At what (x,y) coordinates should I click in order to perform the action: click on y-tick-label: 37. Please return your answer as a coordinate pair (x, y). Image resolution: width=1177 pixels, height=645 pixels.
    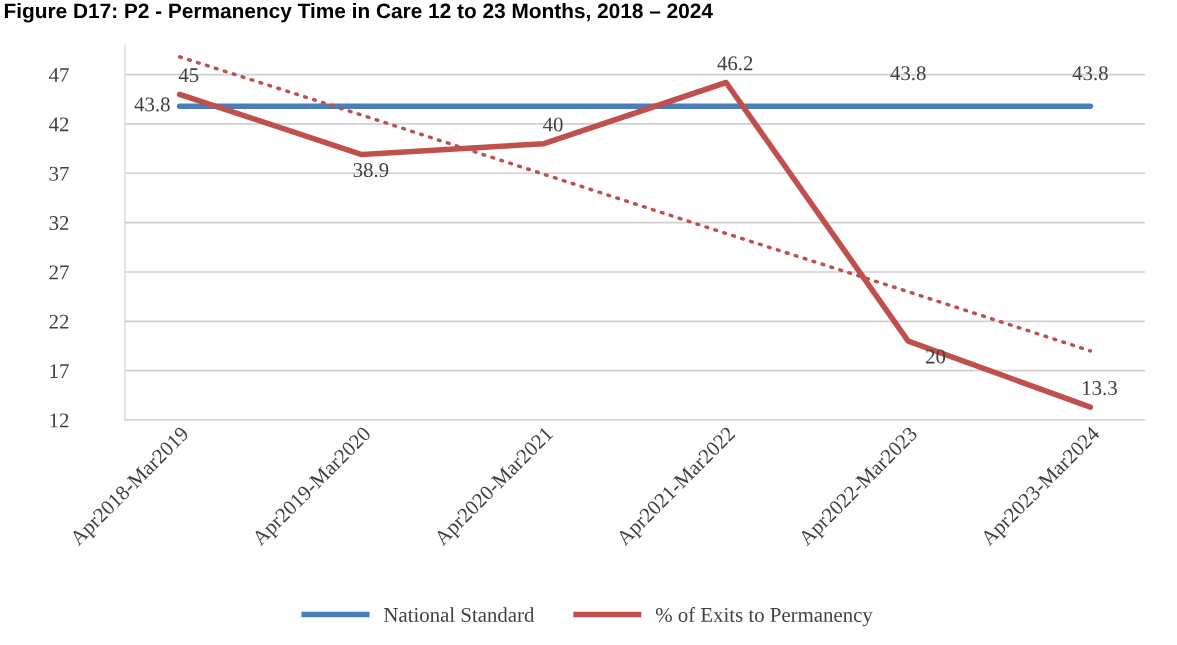
    Looking at the image, I should click on (59, 173).